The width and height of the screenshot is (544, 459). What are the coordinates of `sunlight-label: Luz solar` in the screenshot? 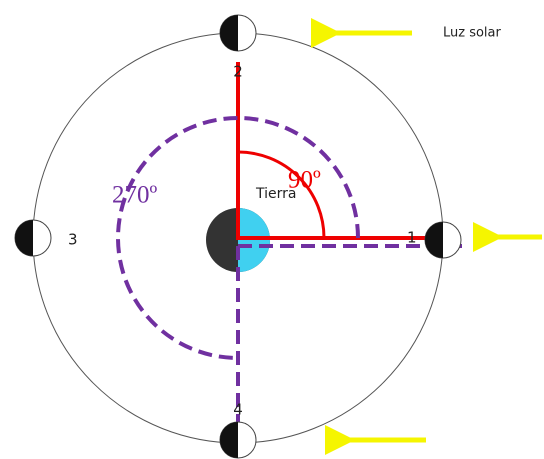 It's located at (472, 33).